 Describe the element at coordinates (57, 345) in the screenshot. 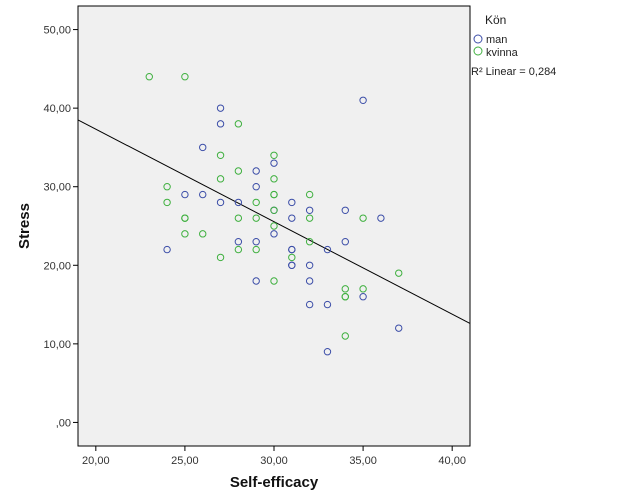

I see `y-tick-label: 10,00` at that location.